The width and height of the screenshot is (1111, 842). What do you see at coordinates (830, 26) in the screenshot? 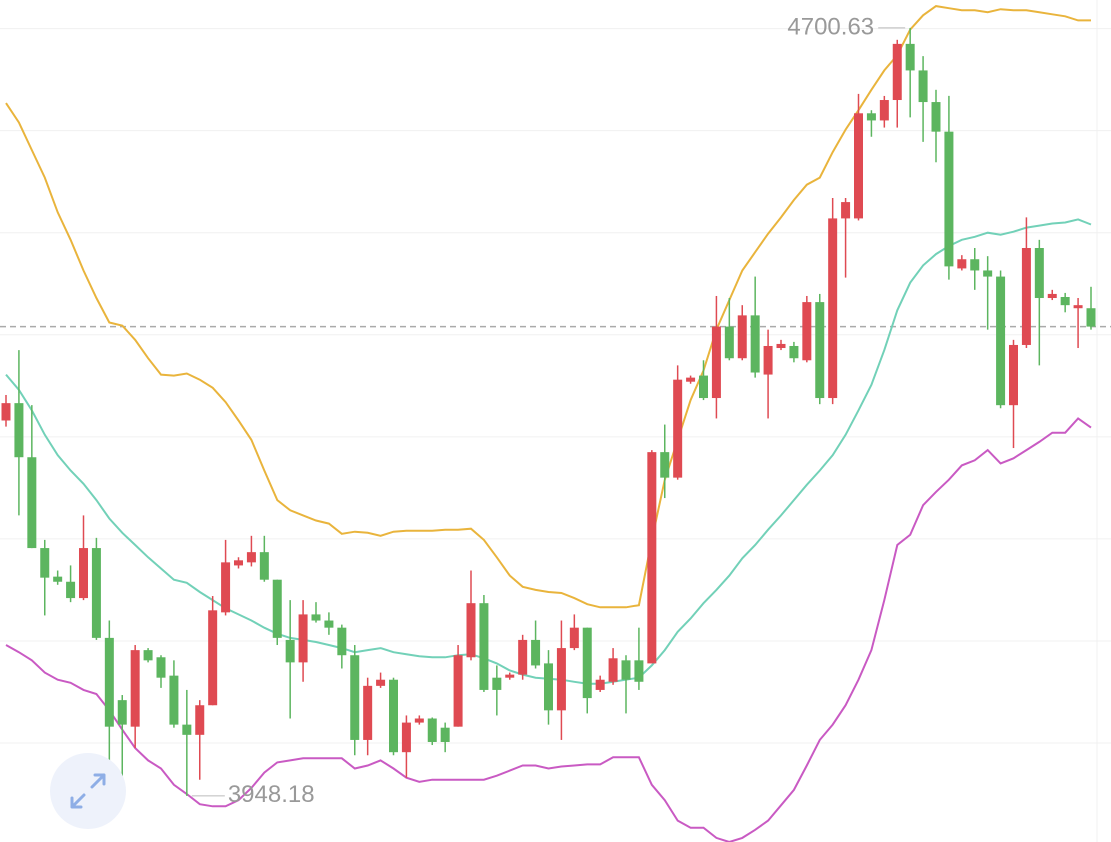
I see `max-label: 4700.63` at bounding box center [830, 26].